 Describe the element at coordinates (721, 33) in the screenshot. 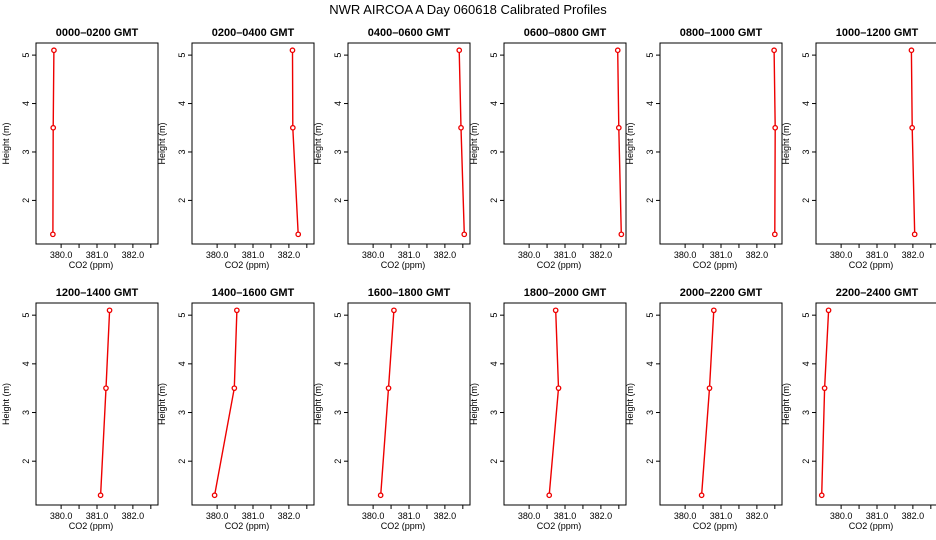

I see `panel-title: 0800–1000 GMT` at that location.